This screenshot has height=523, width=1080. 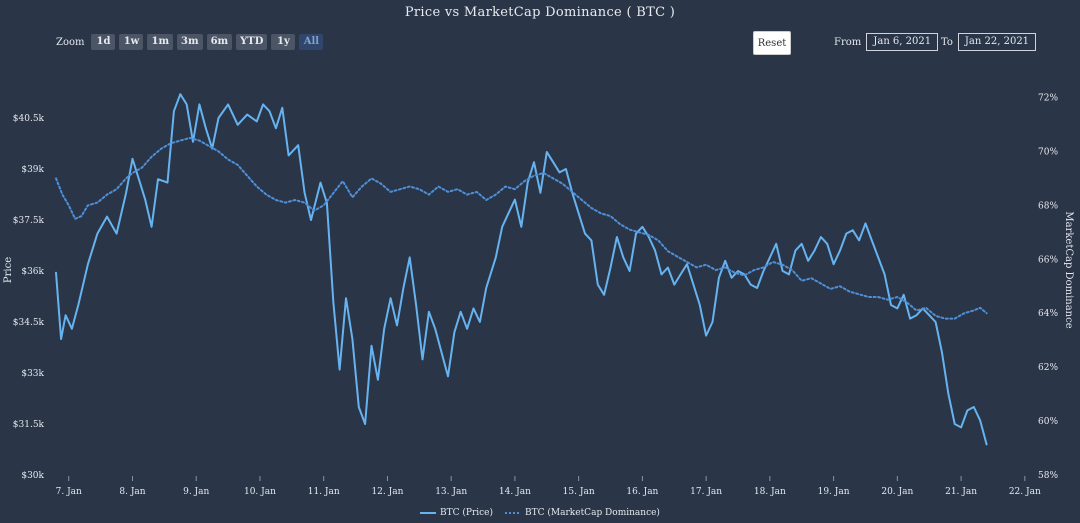 I want to click on range-to-label: To, so click(x=947, y=42).